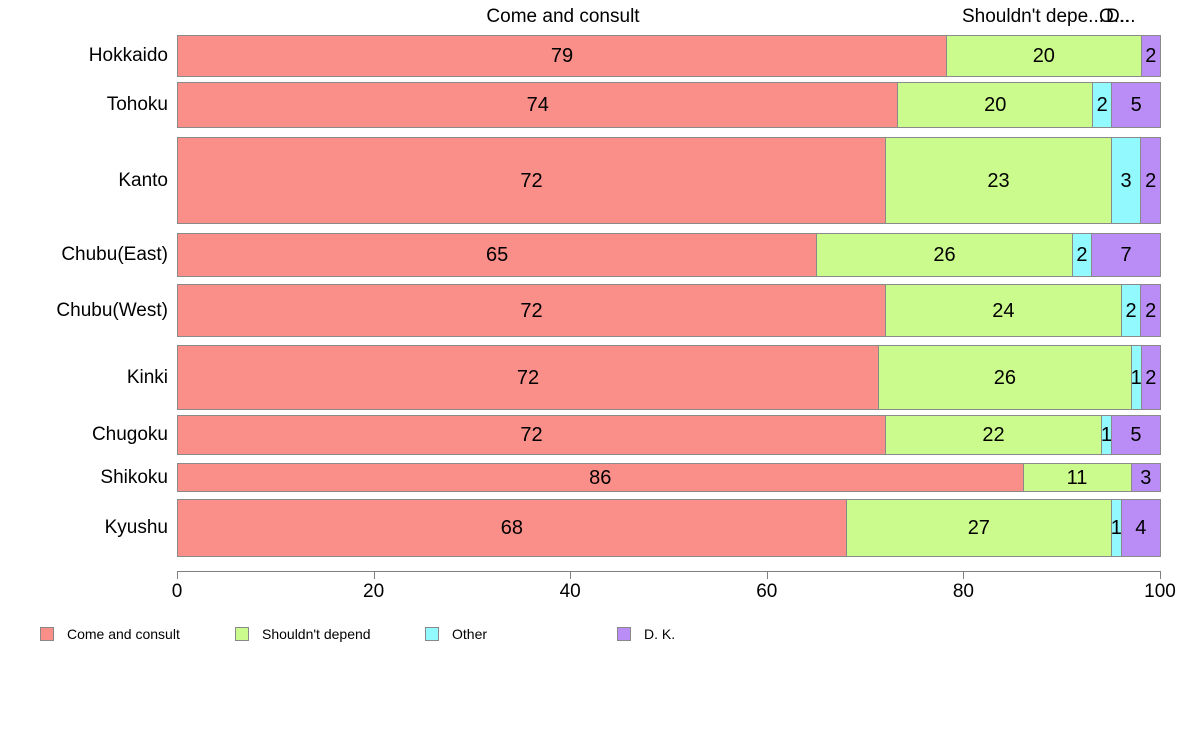  What do you see at coordinates (1126, 255) in the screenshot?
I see `value-label: 7` at bounding box center [1126, 255].